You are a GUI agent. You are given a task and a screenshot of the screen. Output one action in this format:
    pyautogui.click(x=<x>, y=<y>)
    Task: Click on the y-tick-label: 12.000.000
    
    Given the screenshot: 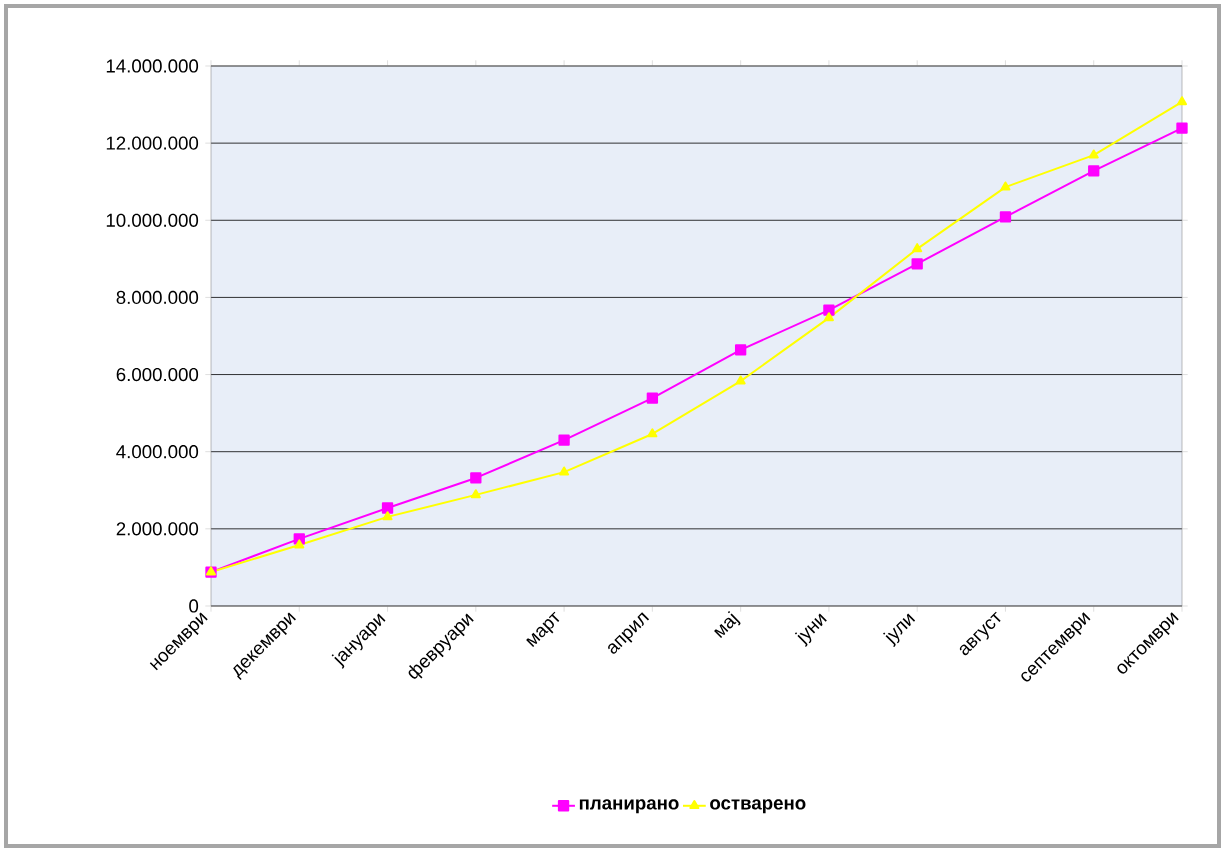 What is the action you would take?
    pyautogui.click(x=152, y=143)
    